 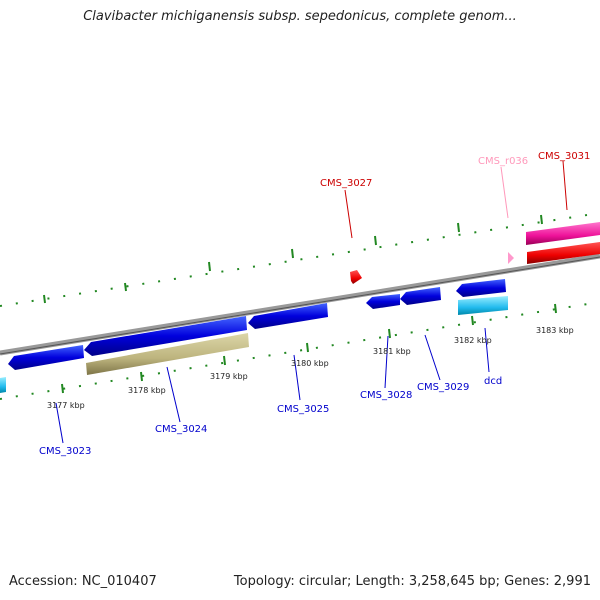 I want to click on gene-cms-3024-blue-arrow, so click(x=165, y=336).